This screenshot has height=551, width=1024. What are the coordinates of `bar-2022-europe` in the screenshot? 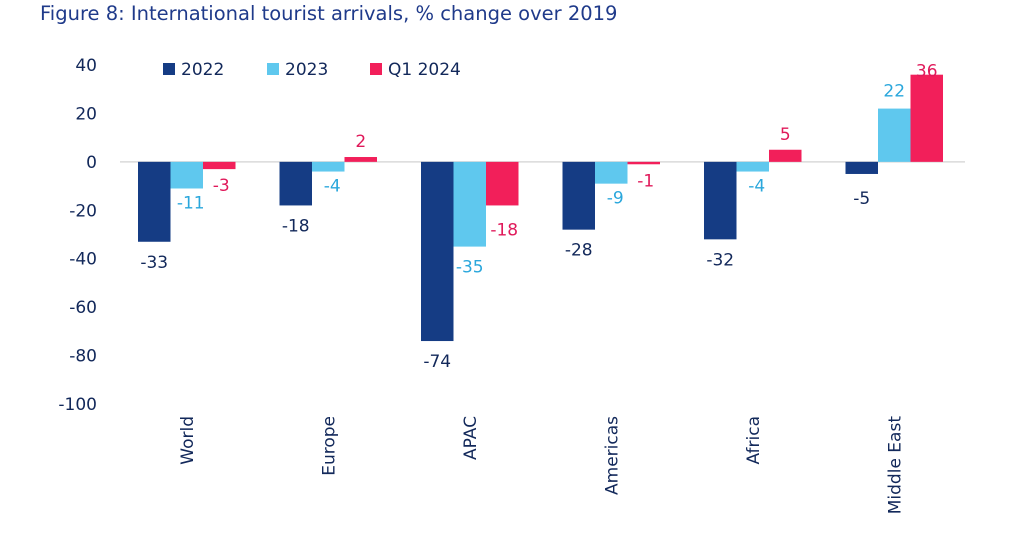 It's located at (295, 183).